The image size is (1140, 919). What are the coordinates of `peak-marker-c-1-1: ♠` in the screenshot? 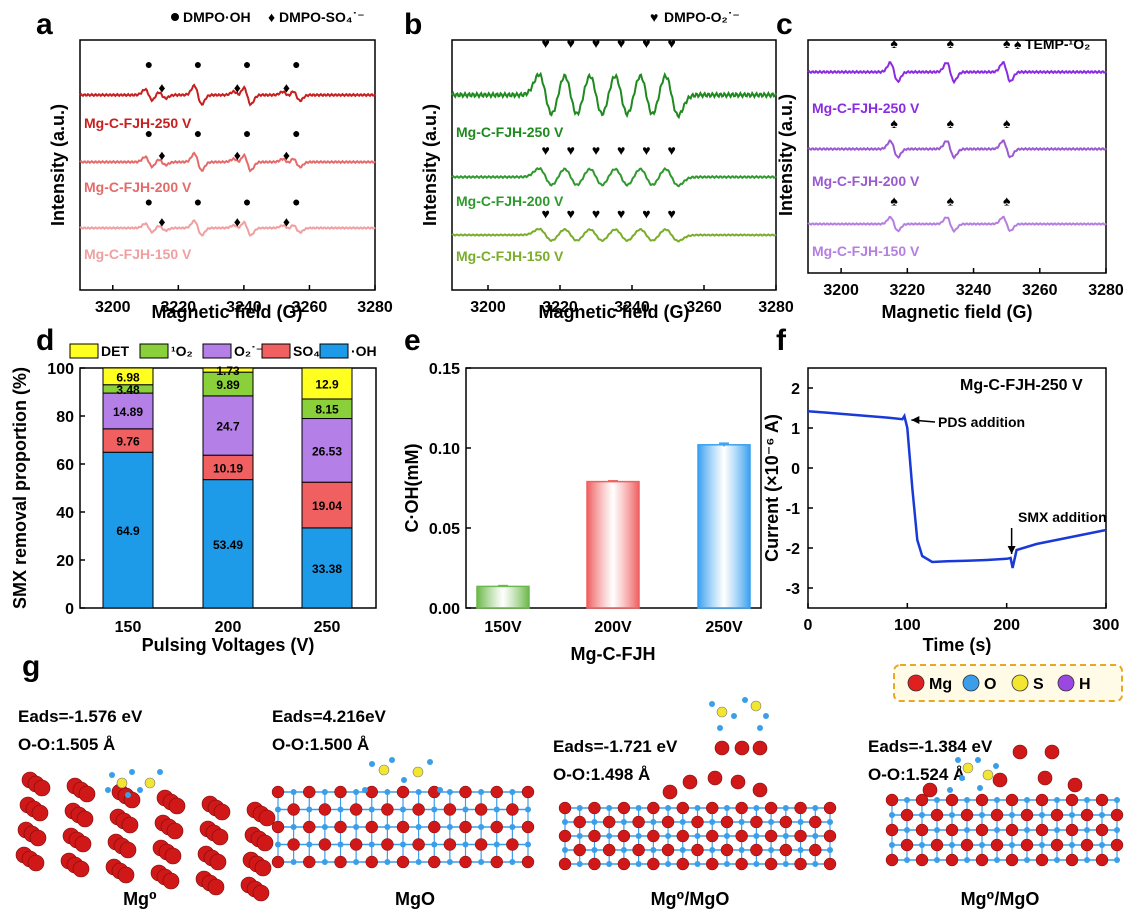 It's located at (951, 123).